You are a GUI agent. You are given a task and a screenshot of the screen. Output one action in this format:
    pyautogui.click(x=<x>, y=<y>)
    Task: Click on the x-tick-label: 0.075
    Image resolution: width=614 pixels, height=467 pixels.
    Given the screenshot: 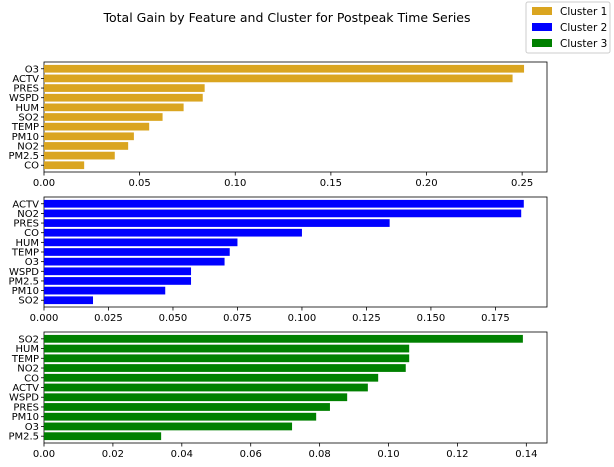 What is the action you would take?
    pyautogui.click(x=237, y=318)
    